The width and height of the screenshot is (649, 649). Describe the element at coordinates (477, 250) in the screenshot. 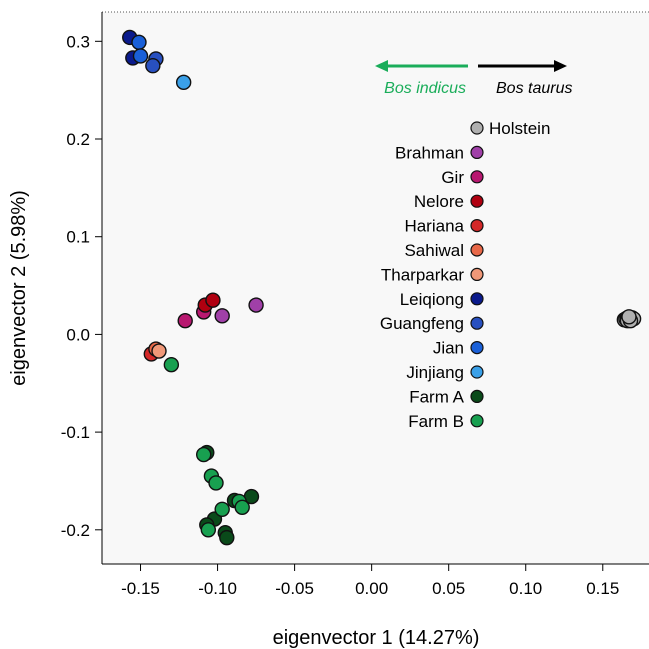

I see `legend-marker-sahiwal` at that location.